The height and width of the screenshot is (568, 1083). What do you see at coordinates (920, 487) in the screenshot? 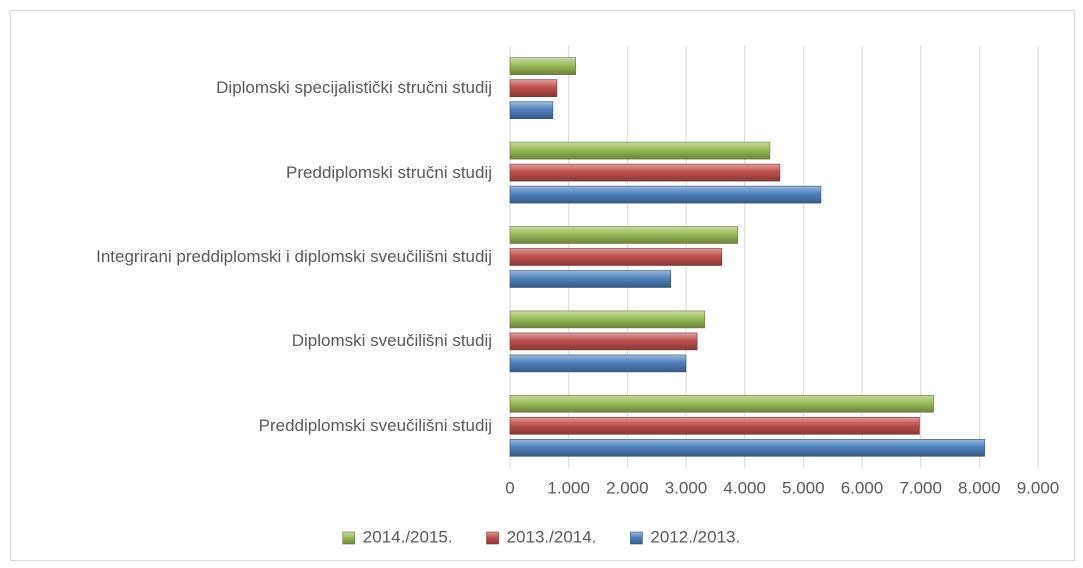
I see `x-tick-label: 7.000` at bounding box center [920, 487].